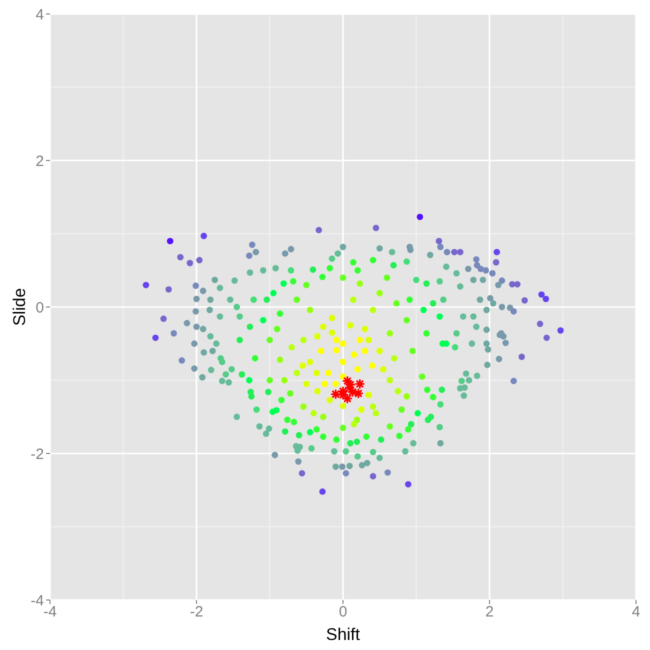 The height and width of the screenshot is (650, 650). Describe the element at coordinates (343, 634) in the screenshot. I see `x-axis-title: Shift` at that location.